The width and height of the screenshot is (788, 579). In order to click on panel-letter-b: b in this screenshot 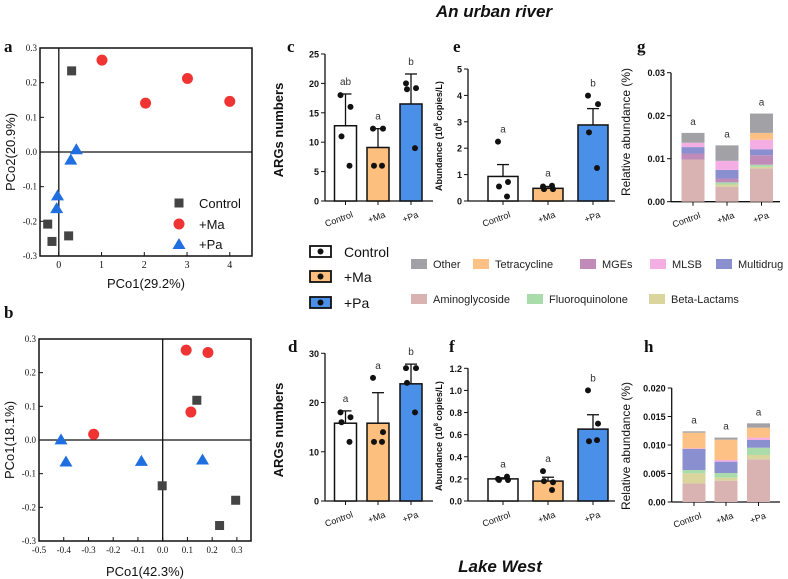, I will do `click(8, 312)`.